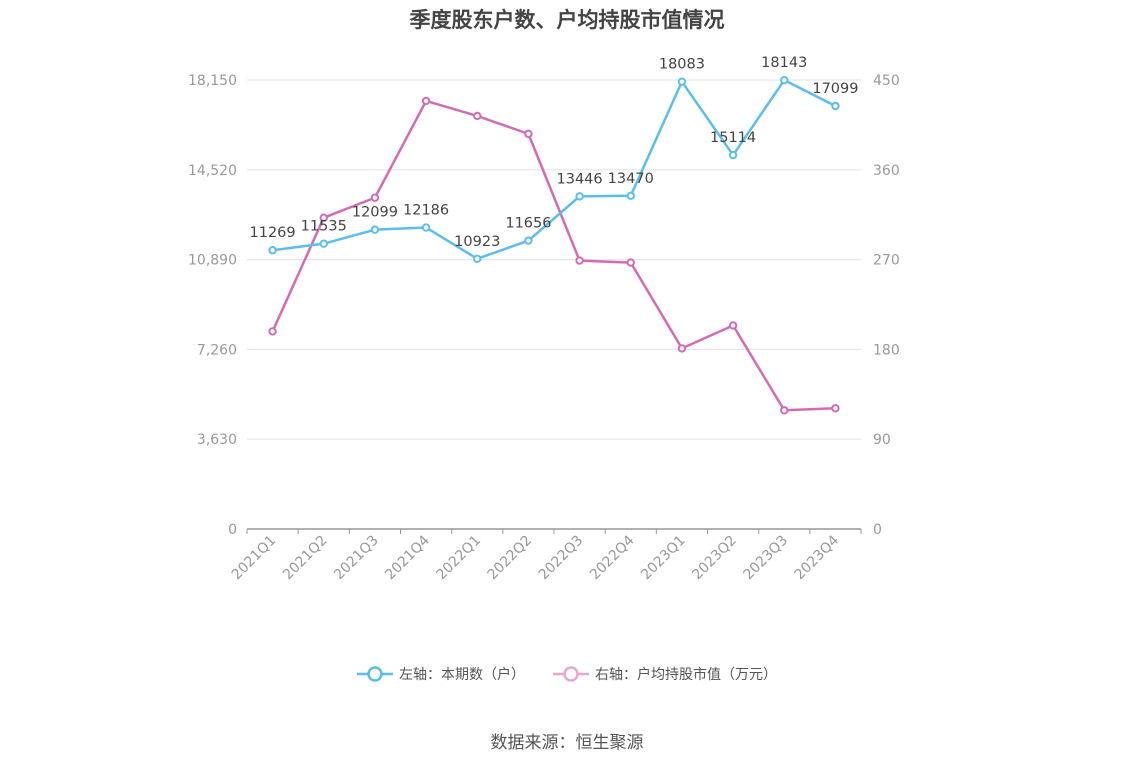 This screenshot has height=766, width=1134. Describe the element at coordinates (212, 261) in the screenshot. I see `left-axis-tick-label: 10,890` at that location.